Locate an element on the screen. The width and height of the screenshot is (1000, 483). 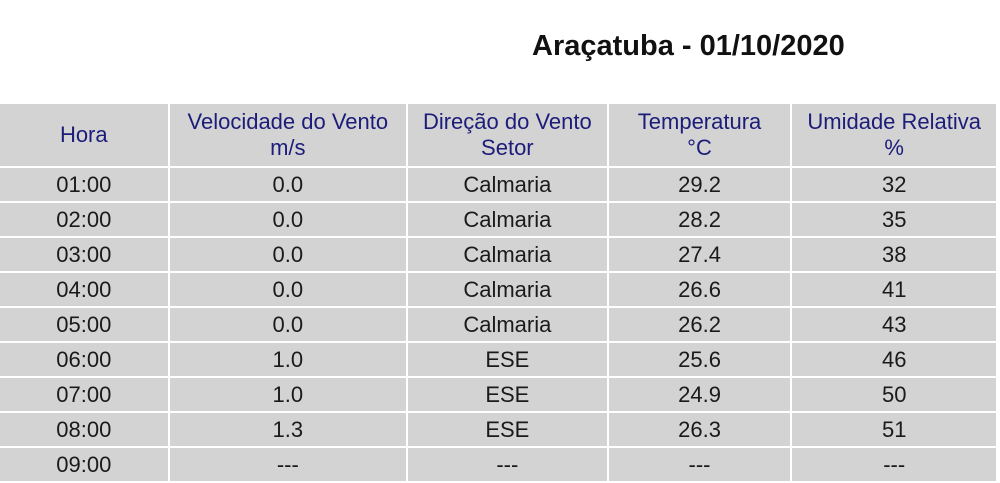
table-cell: 50 is located at coordinates (894, 394).